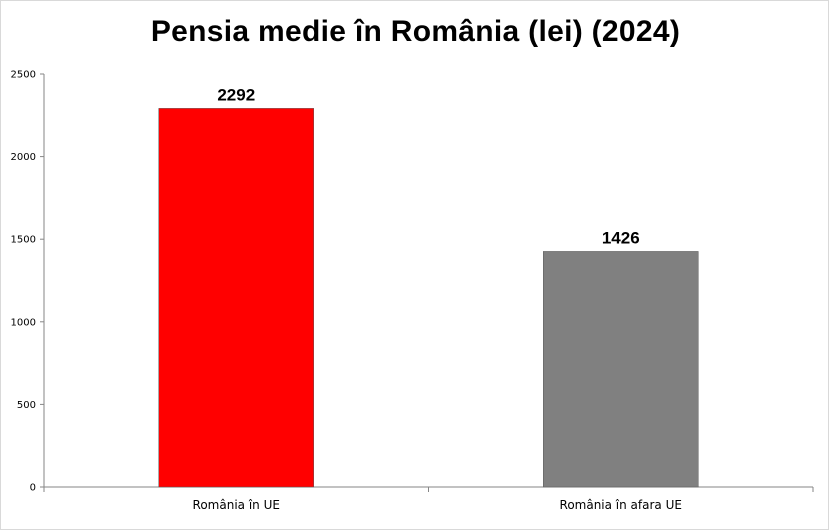  What do you see at coordinates (621, 237) in the screenshot?
I see `data-label-2: 1426` at bounding box center [621, 237].